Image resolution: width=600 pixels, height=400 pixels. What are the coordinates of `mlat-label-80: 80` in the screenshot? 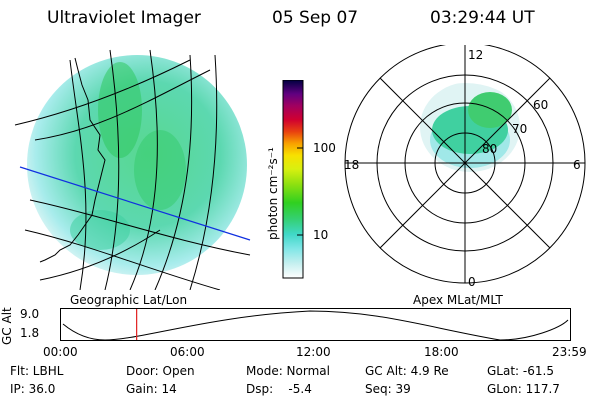 It's located at (489, 149).